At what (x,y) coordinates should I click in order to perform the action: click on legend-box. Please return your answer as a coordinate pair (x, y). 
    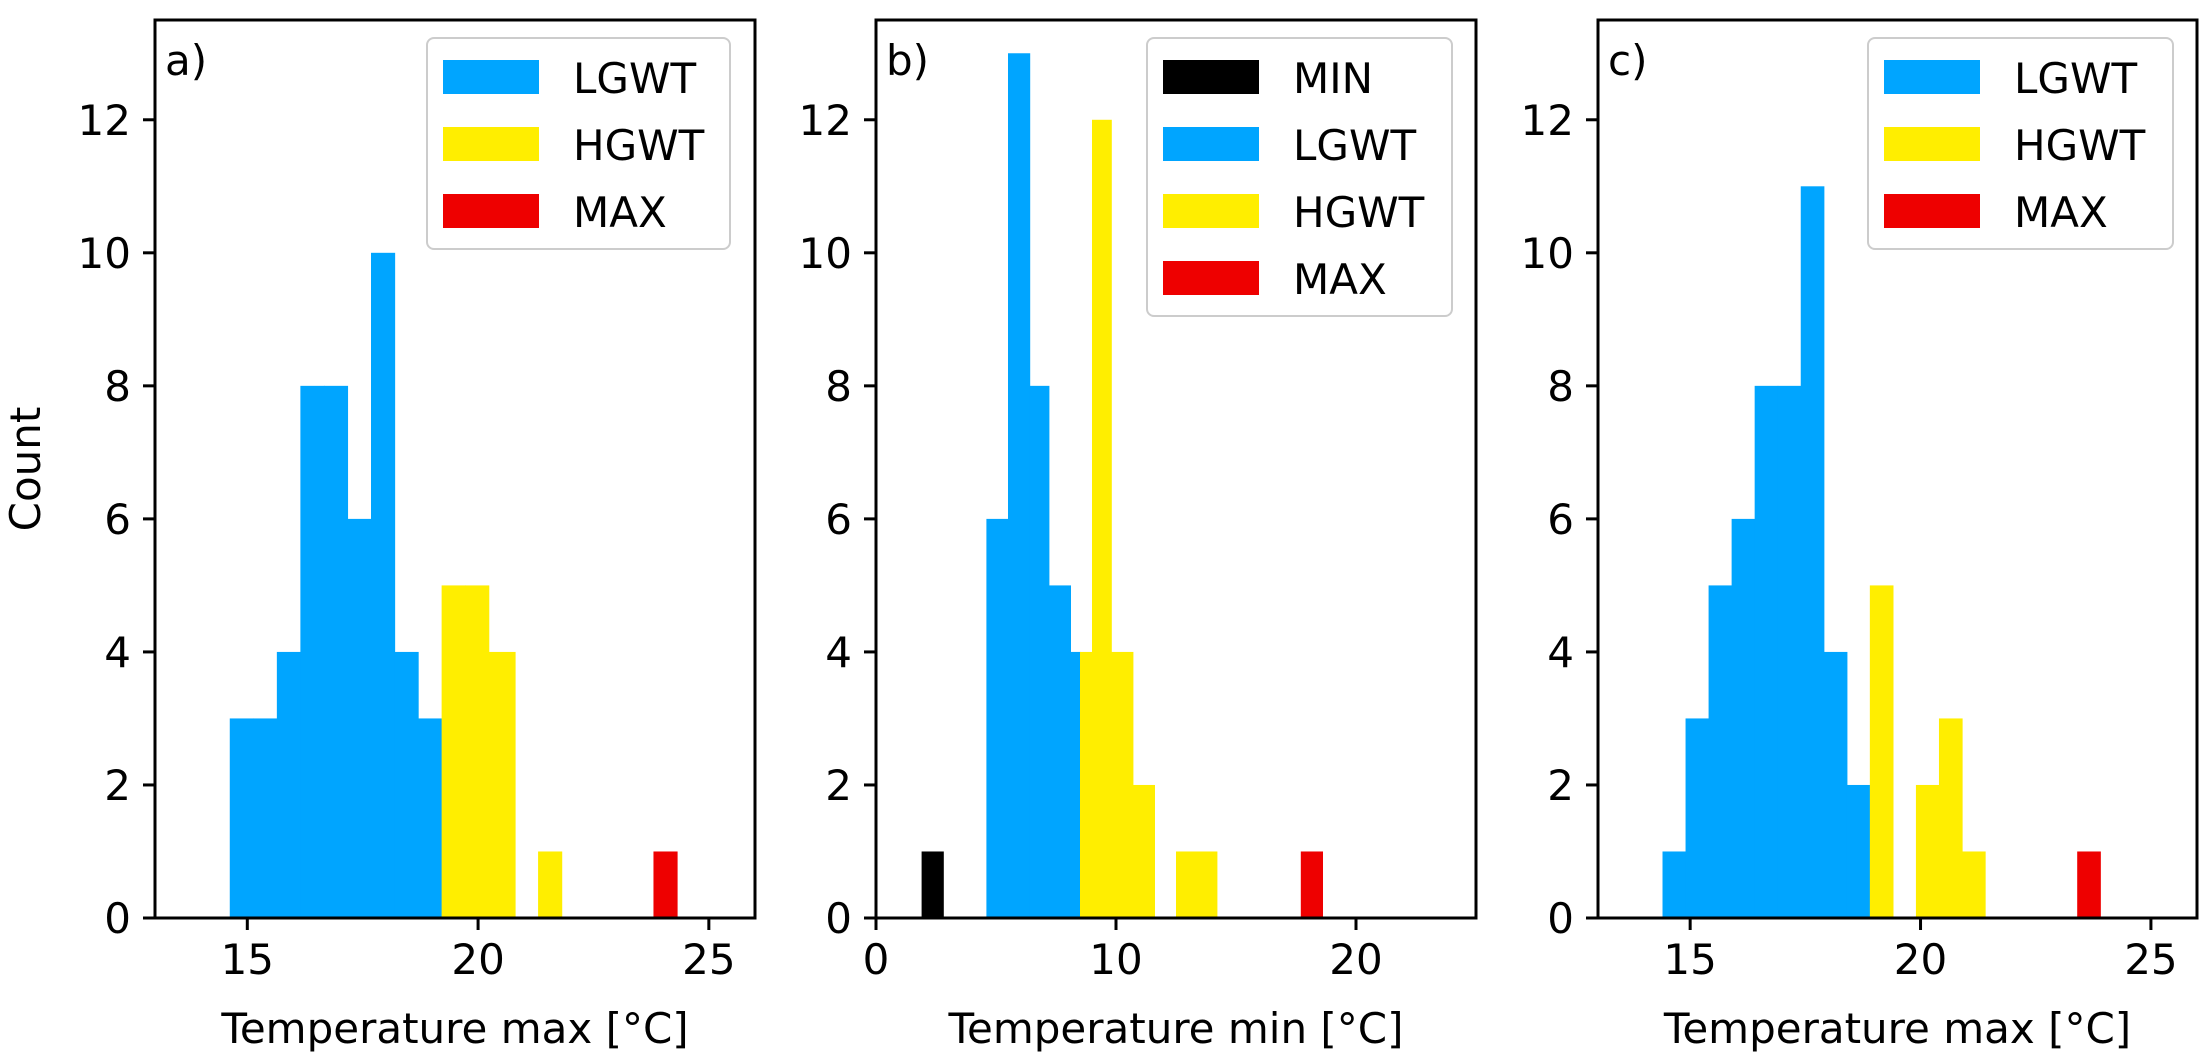
    Looking at the image, I should click on (1299, 177).